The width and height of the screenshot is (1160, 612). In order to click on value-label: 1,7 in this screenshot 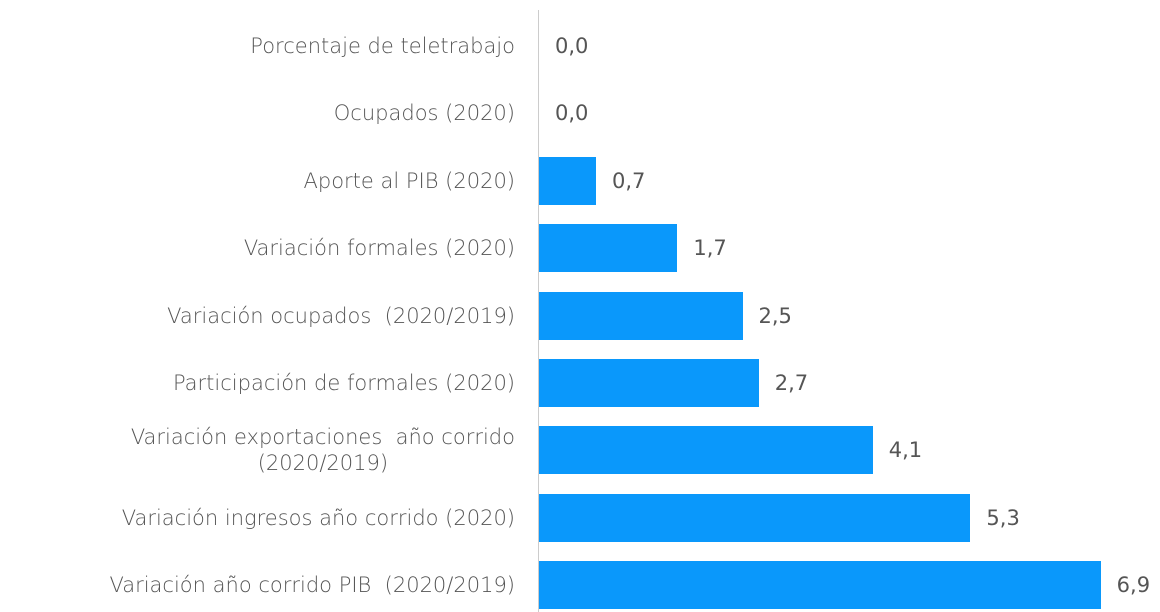, I will do `click(710, 248)`.